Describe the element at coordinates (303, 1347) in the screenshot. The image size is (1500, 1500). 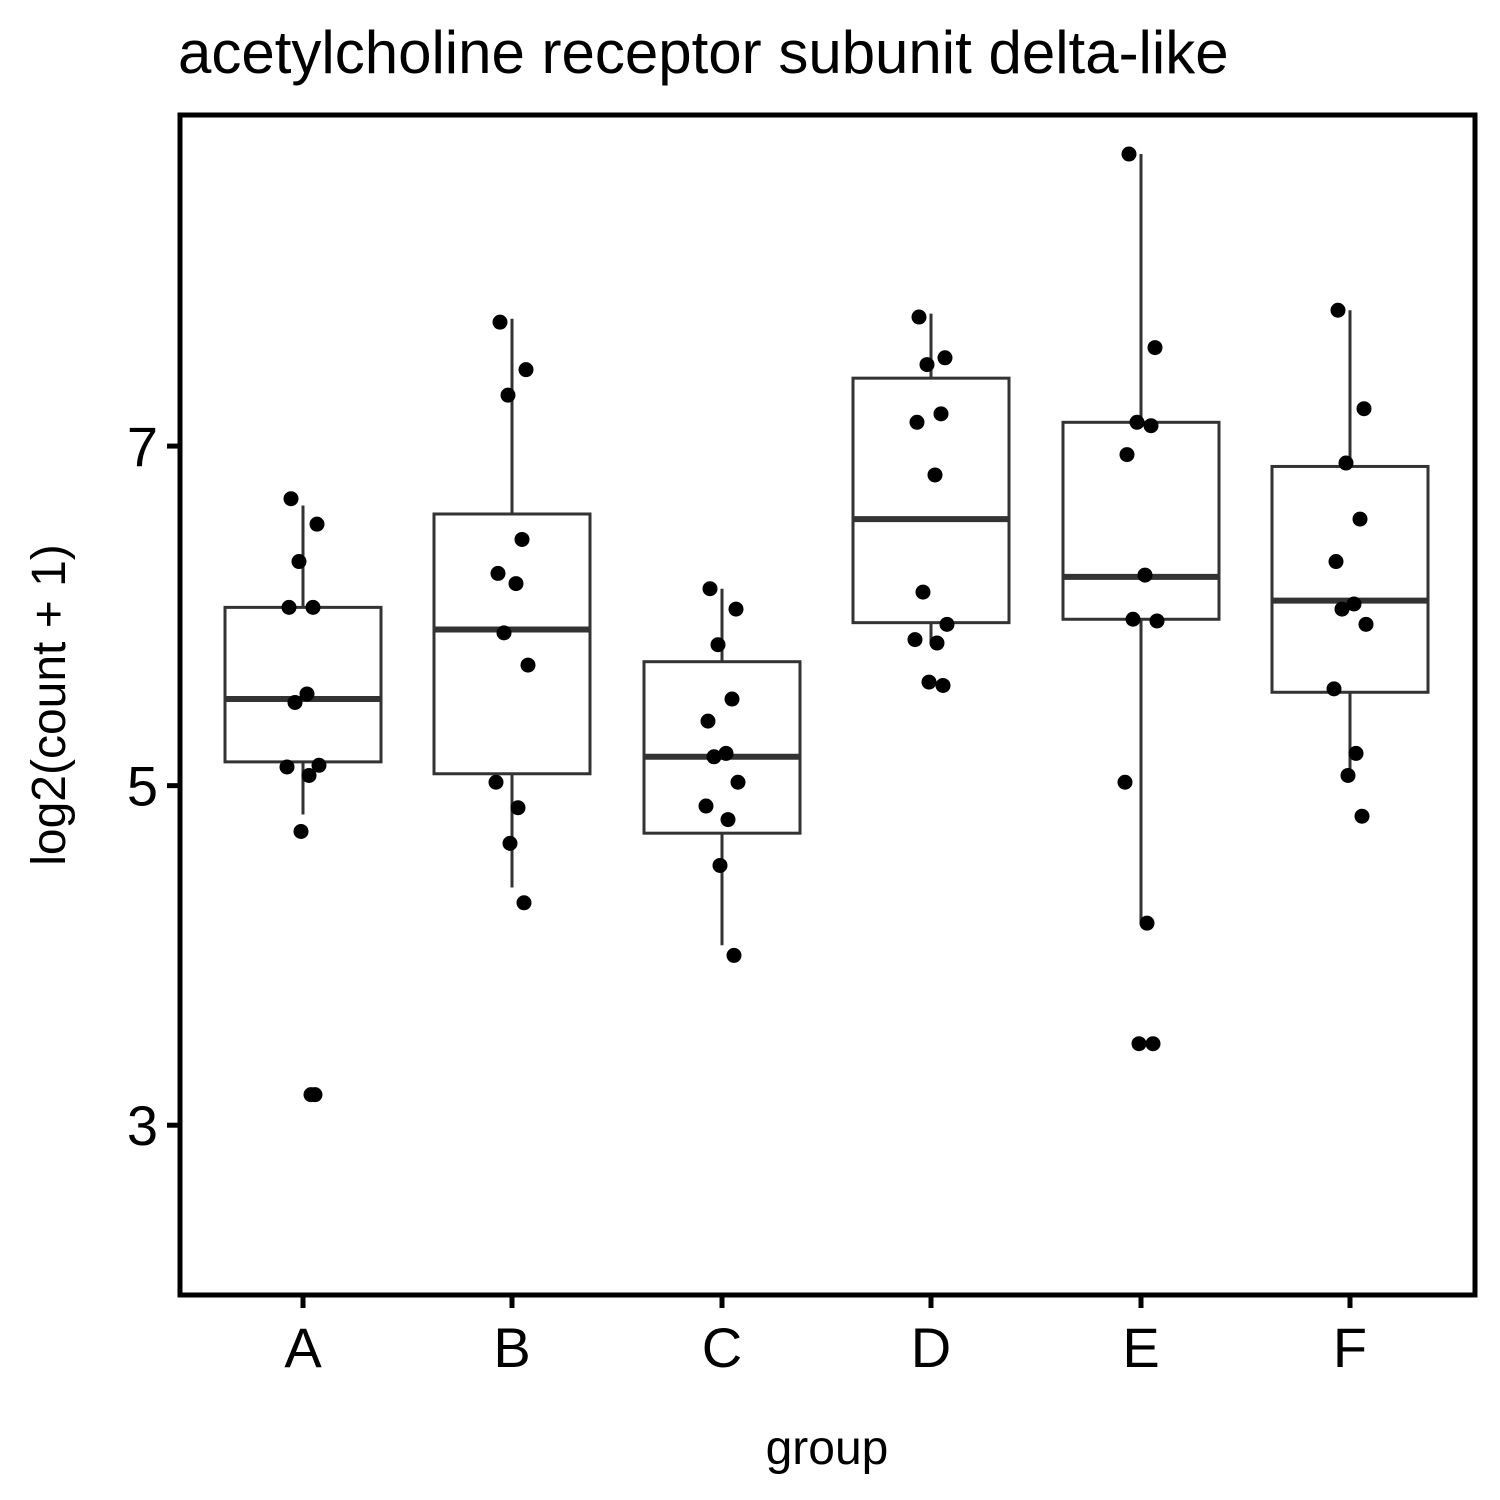
I see `x-tick-label: A` at that location.